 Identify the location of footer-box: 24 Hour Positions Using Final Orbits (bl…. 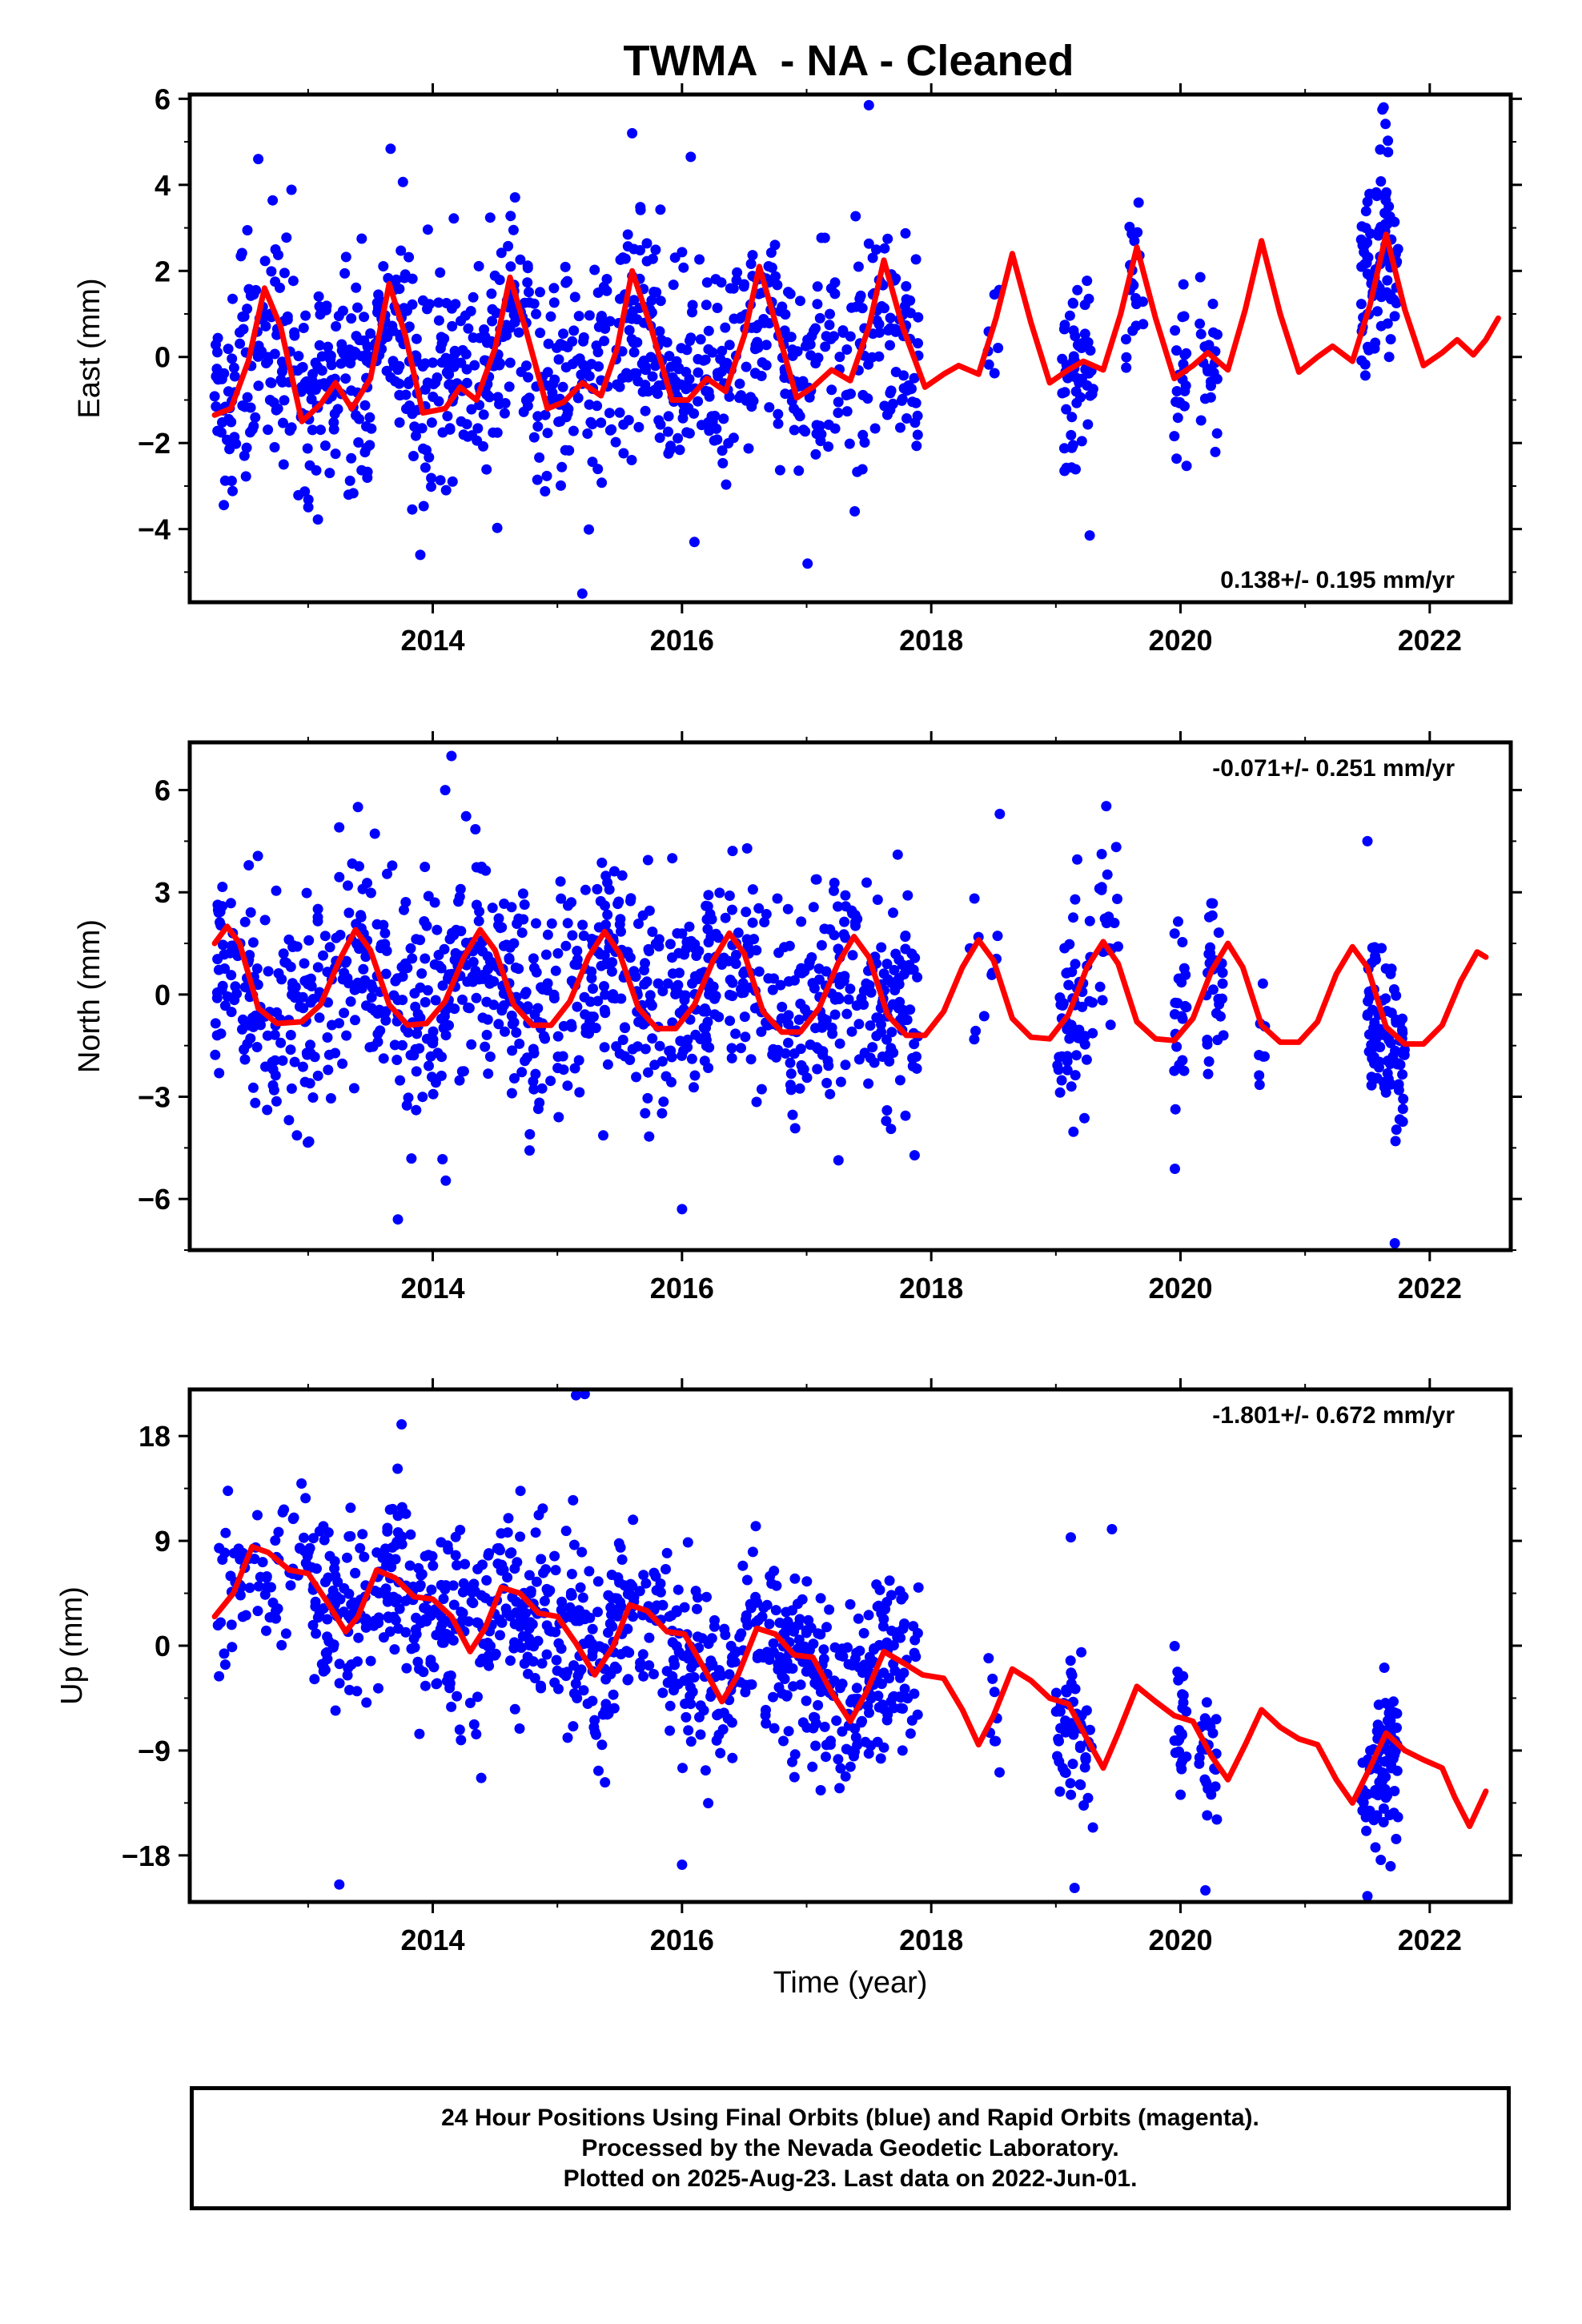
(850, 2148).